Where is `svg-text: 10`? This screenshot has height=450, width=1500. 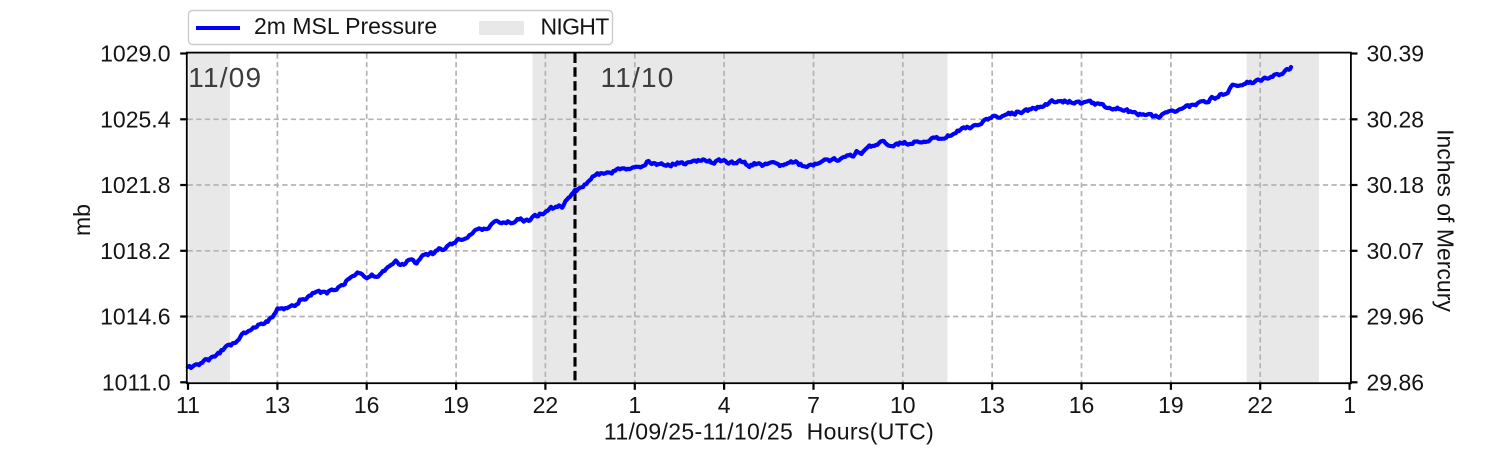
svg-text: 10 is located at coordinates (903, 405).